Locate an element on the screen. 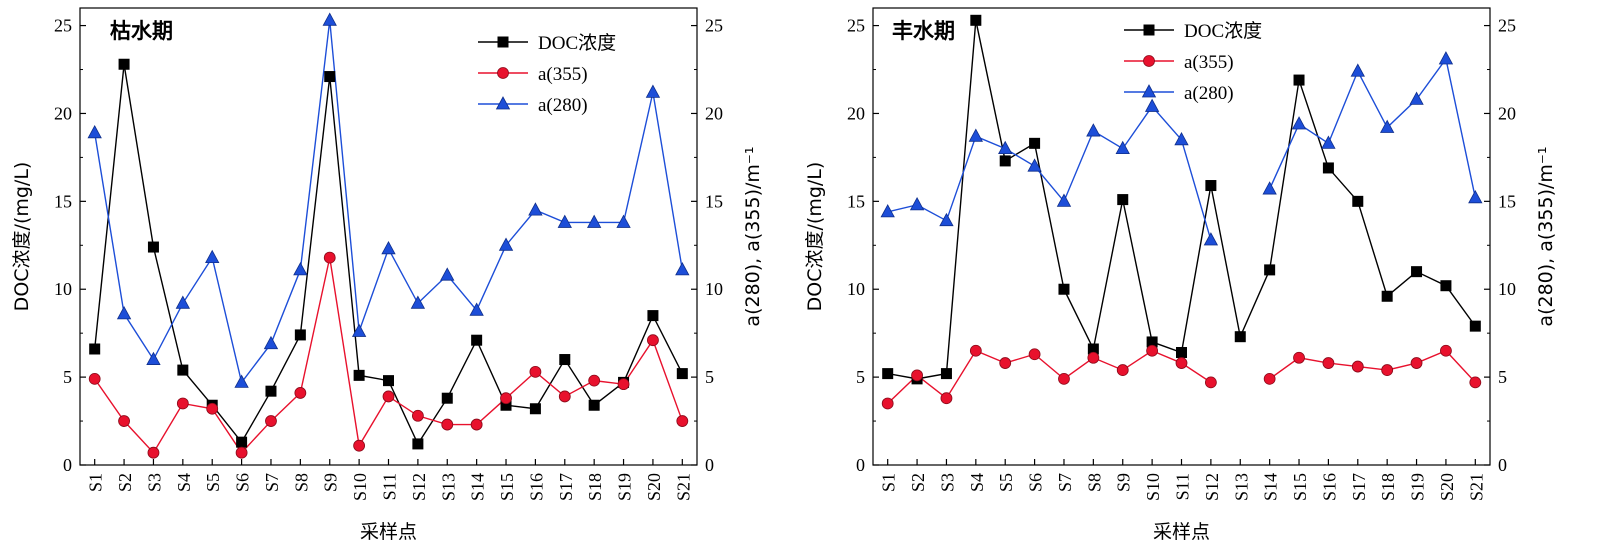  x-tick-label: S10 is located at coordinates (360, 487).